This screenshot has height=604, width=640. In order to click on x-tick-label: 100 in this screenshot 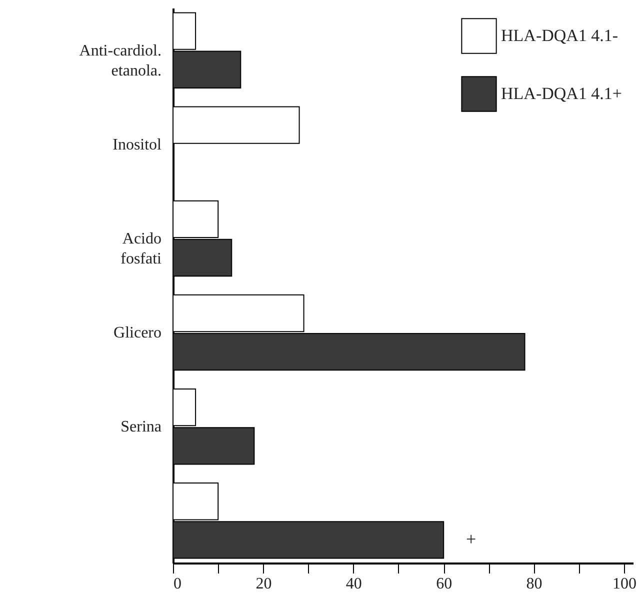, I will do `click(624, 584)`.